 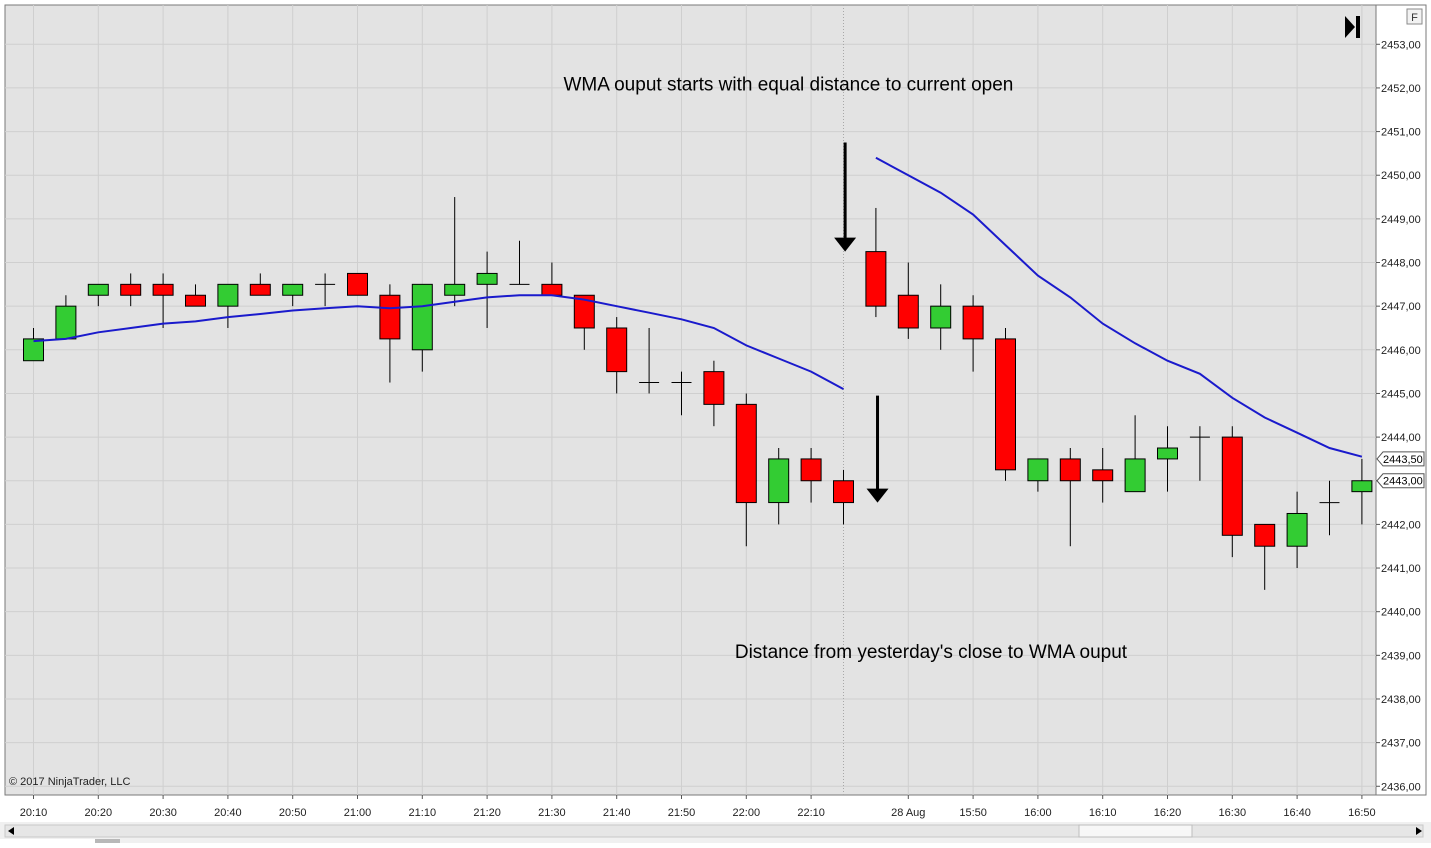 I want to click on scroll-right-icon, so click(x=1419, y=831).